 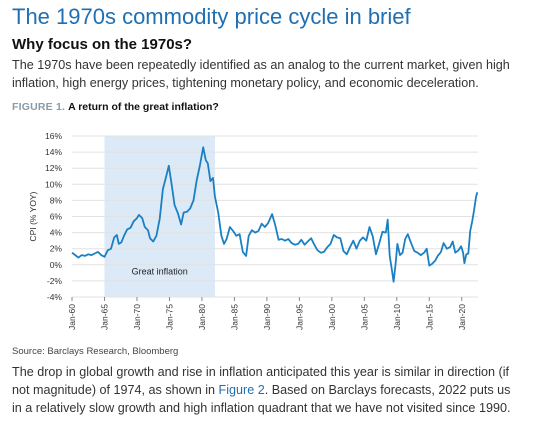 I want to click on x-tick-label: Jan-85, so click(x=234, y=317).